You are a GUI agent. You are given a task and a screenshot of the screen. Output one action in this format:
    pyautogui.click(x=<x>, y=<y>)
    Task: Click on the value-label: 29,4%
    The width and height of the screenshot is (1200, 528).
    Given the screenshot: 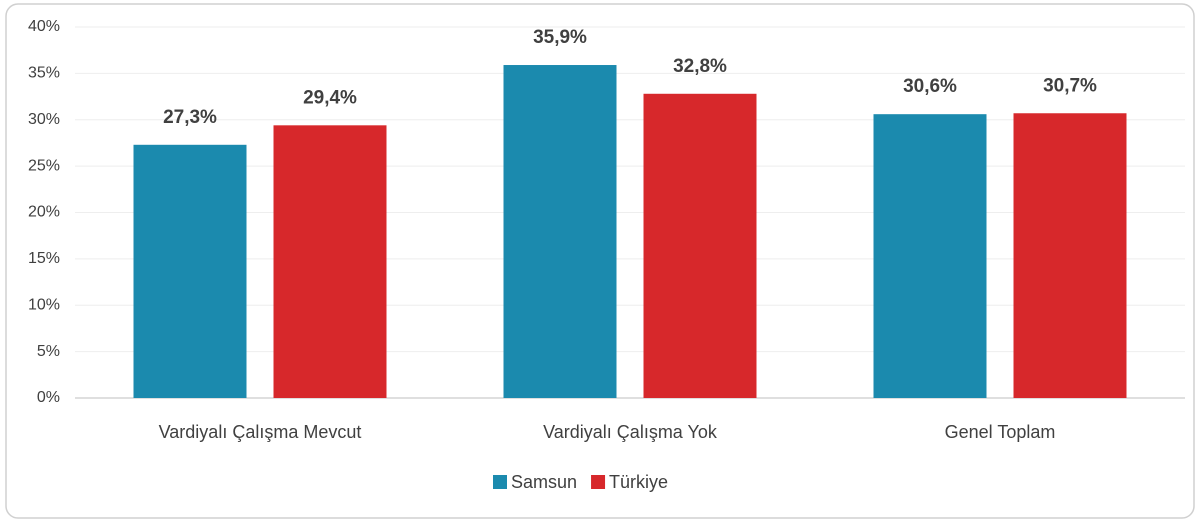 What is the action you would take?
    pyautogui.click(x=330, y=97)
    